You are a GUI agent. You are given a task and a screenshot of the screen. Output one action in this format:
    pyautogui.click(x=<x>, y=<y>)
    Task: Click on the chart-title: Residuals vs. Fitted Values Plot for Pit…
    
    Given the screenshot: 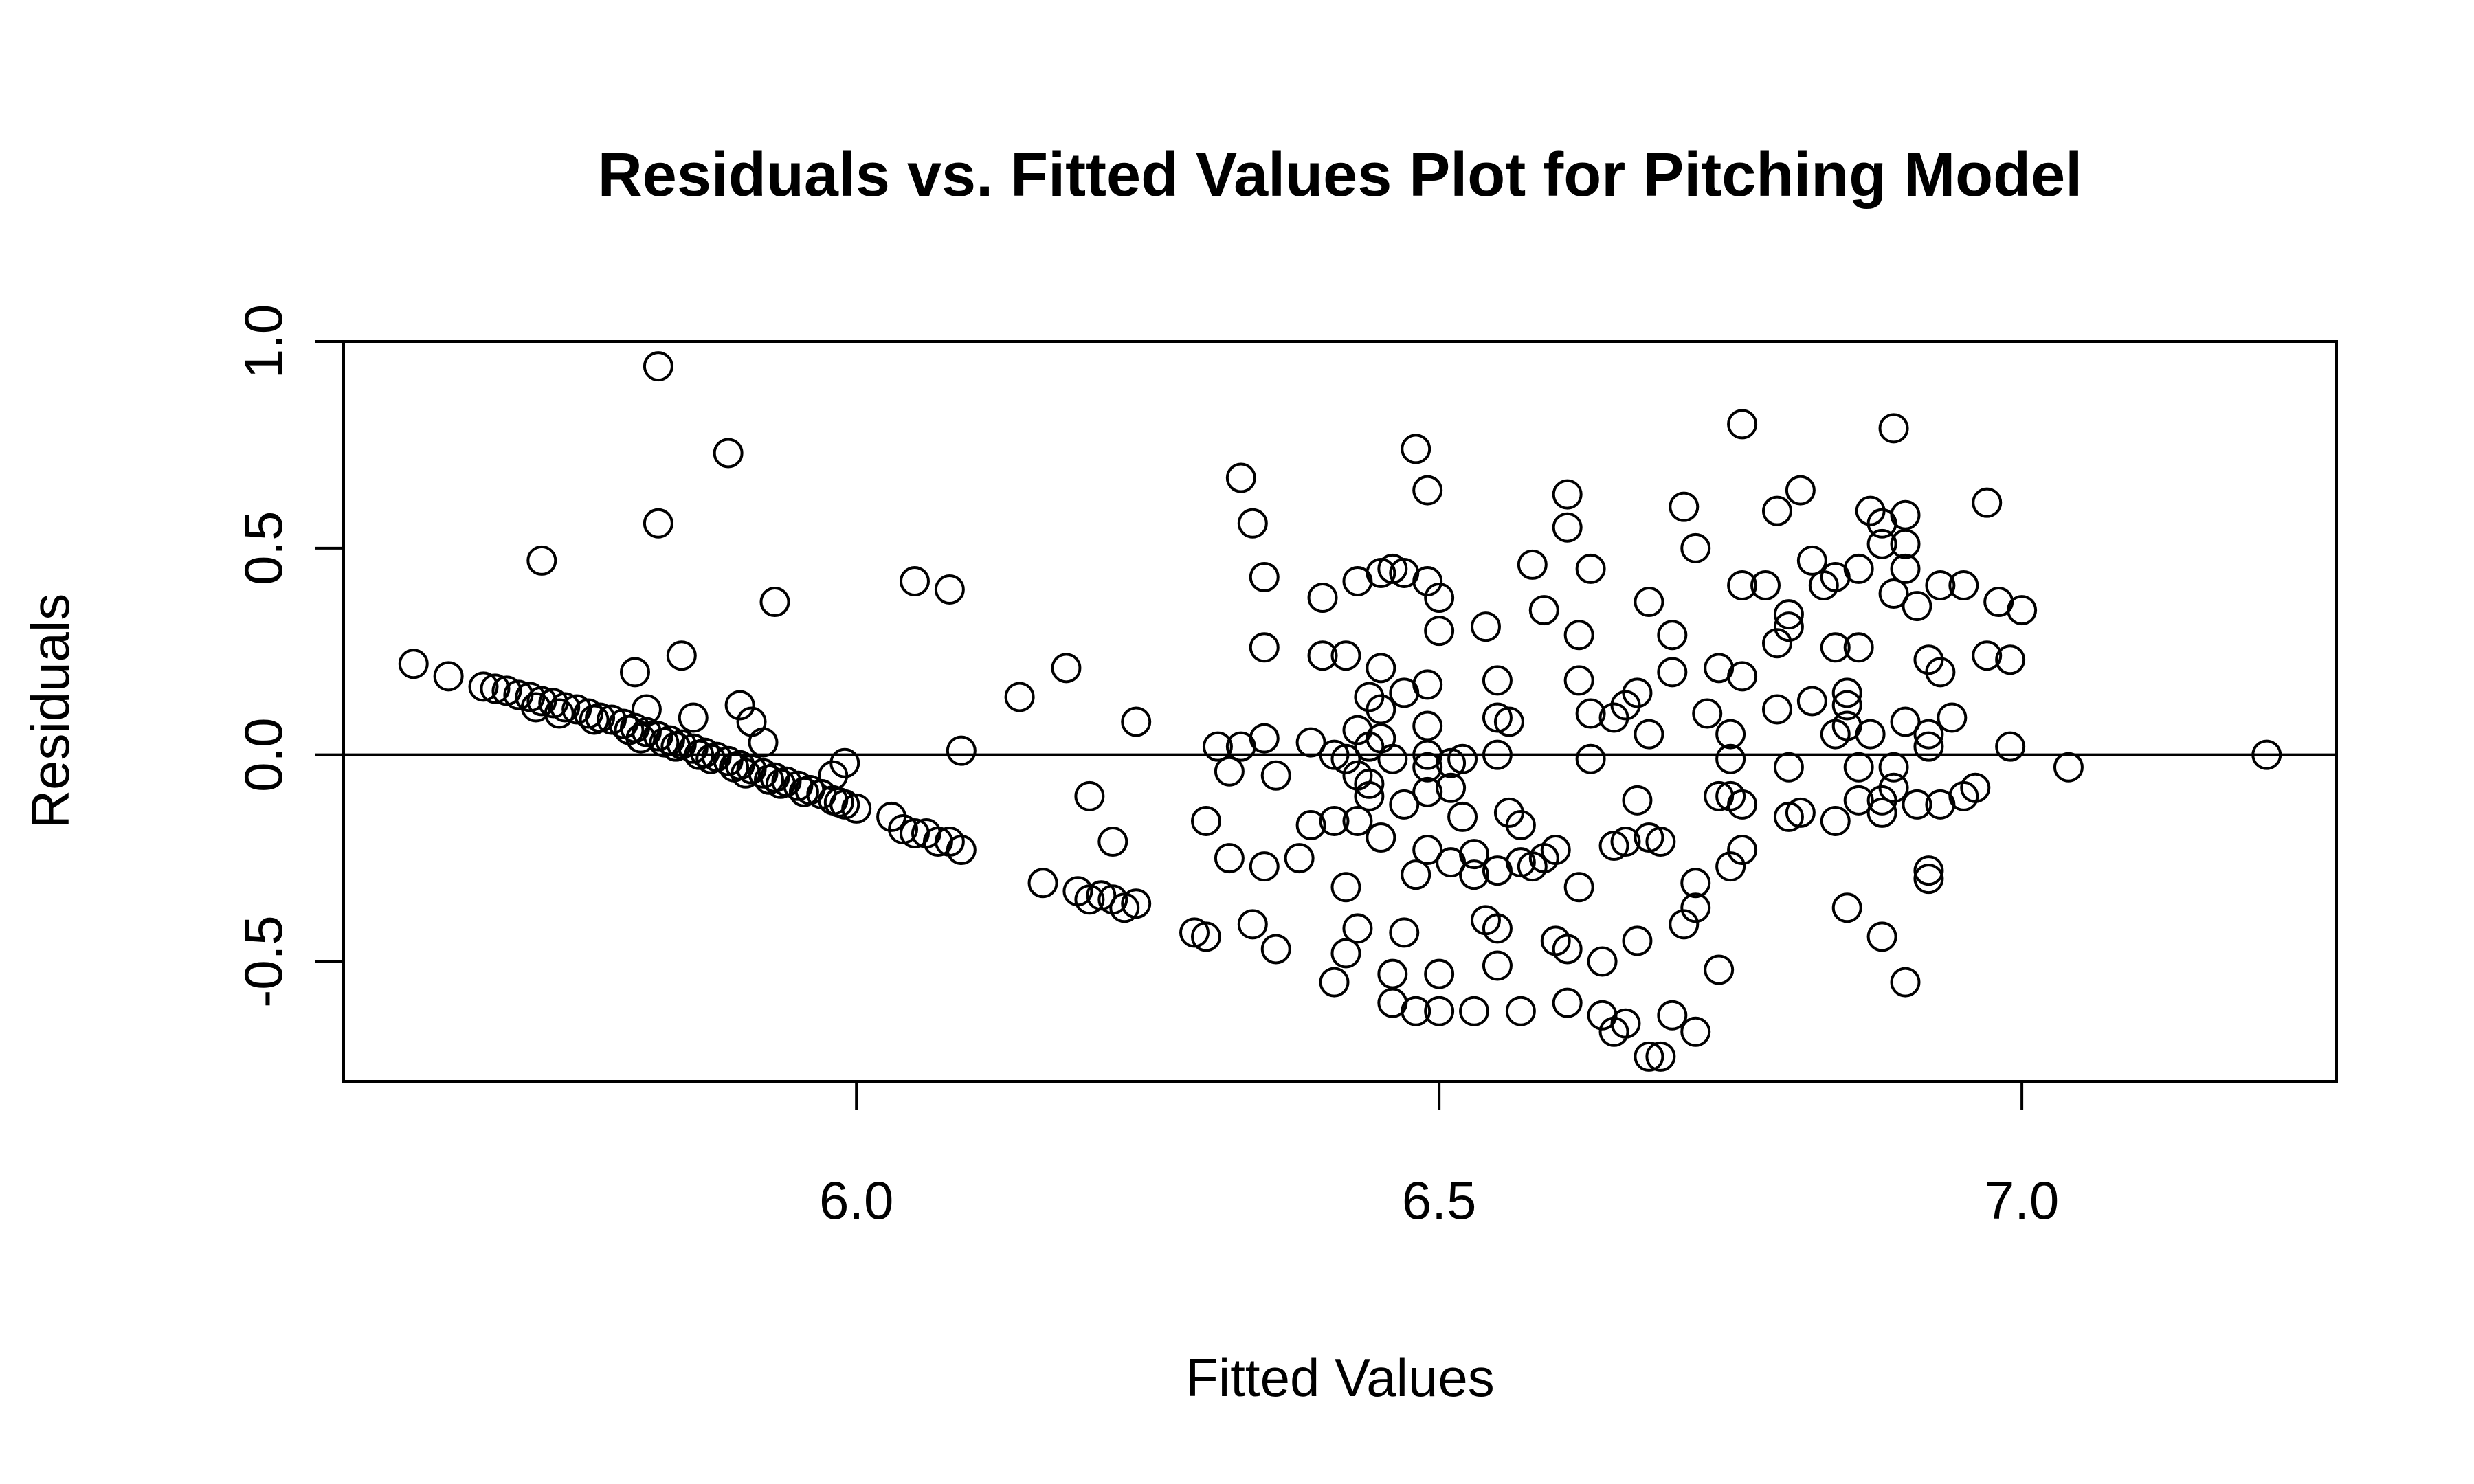 What is the action you would take?
    pyautogui.click(x=1340, y=175)
    